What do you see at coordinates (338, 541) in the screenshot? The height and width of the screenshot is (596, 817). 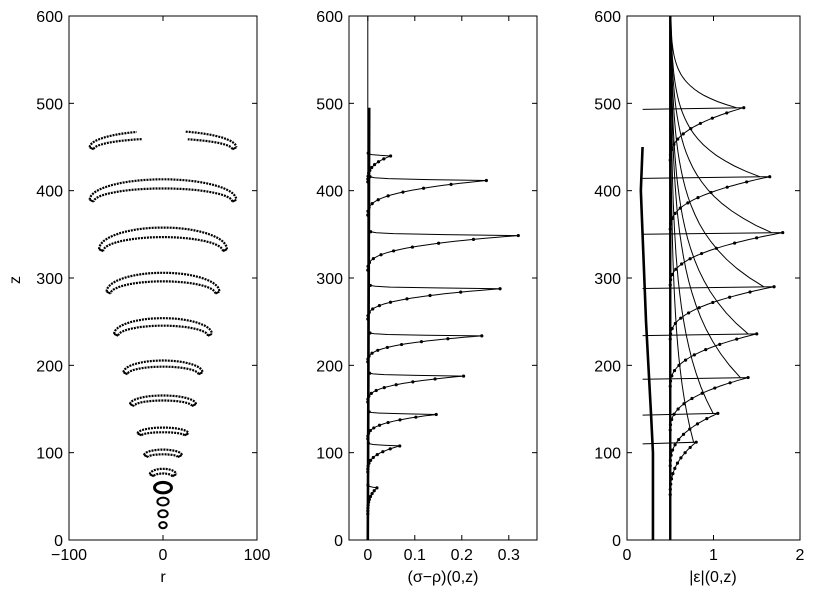 I see `y-tick-label: 0` at bounding box center [338, 541].